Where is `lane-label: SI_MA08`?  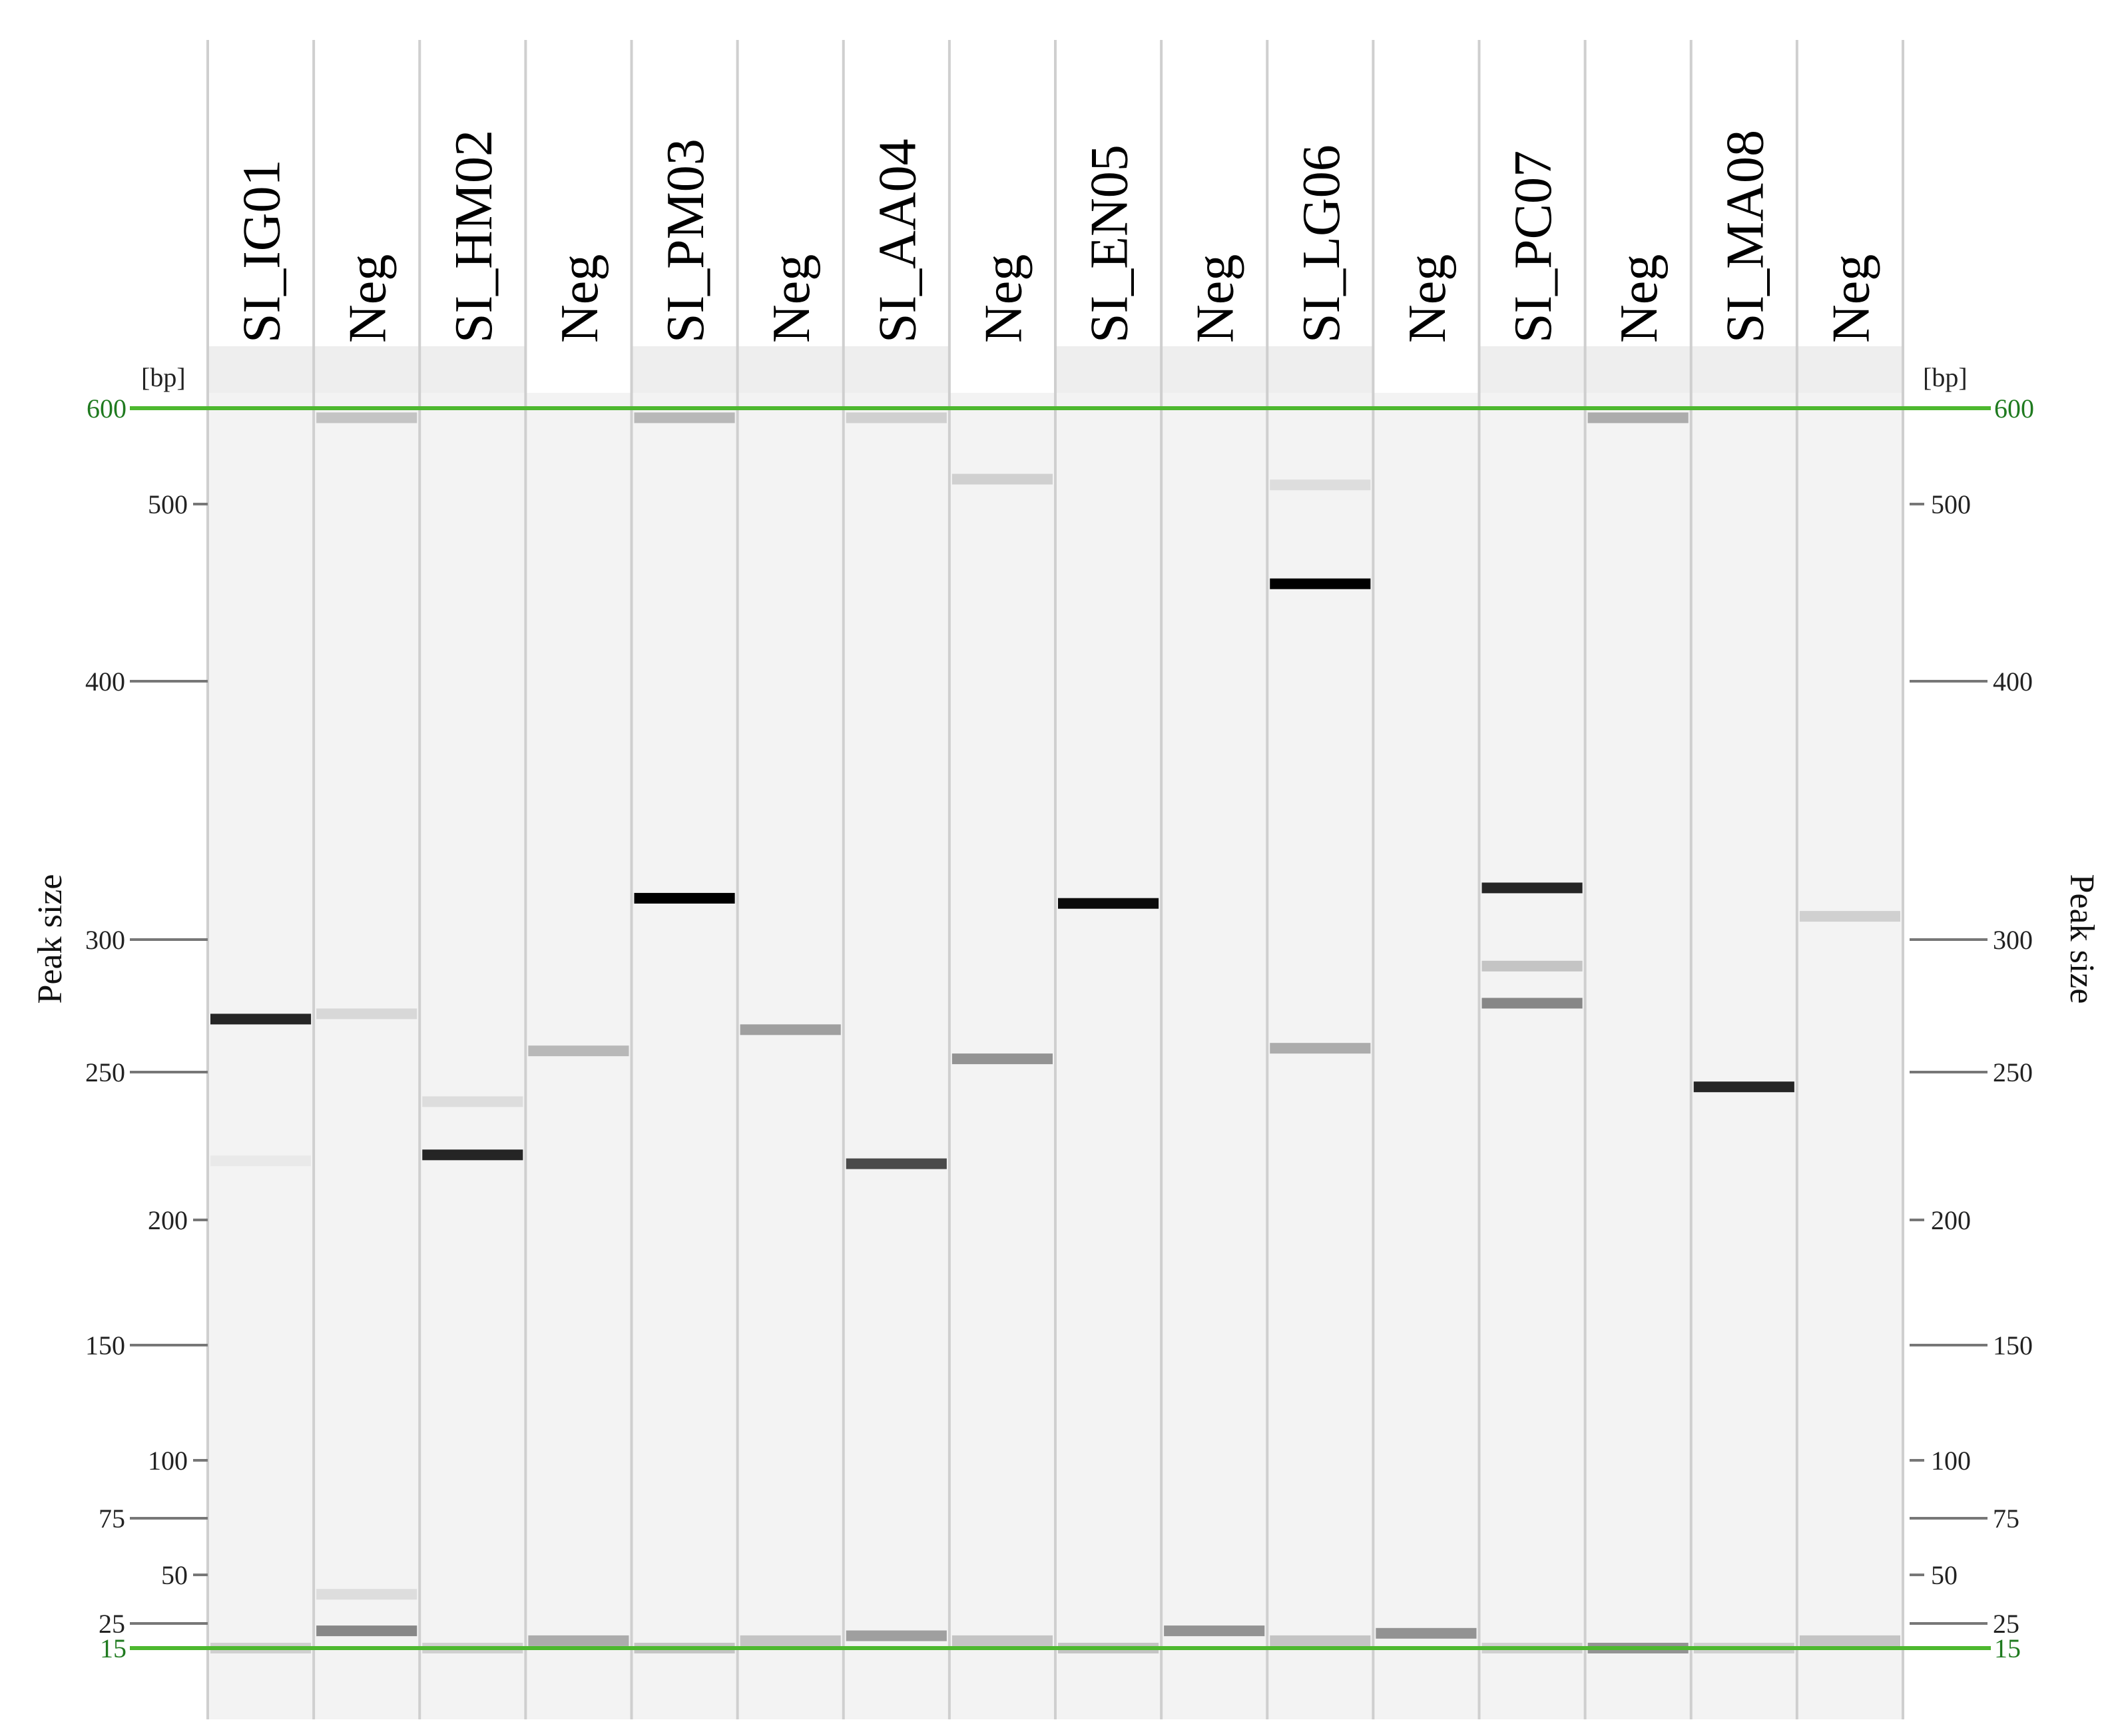 lane-label: SI_MA08 is located at coordinates (1745, 236).